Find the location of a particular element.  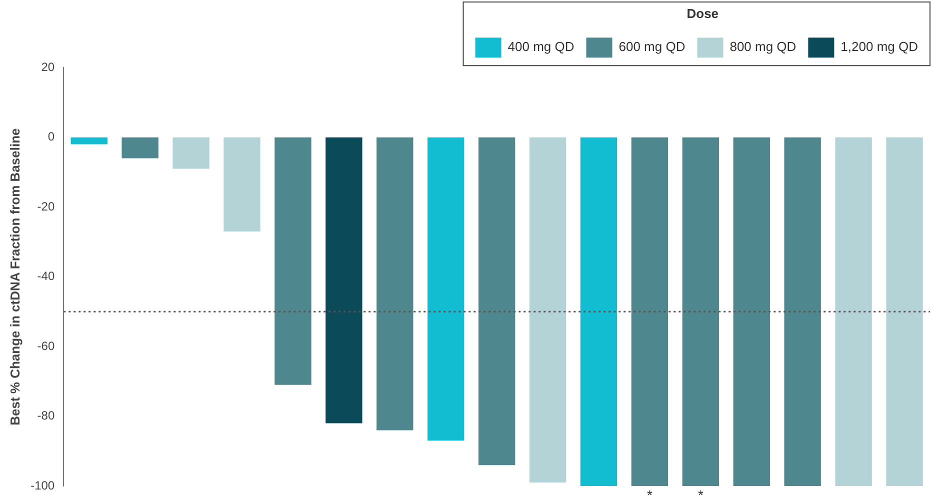

legend-label: 800 mg QD is located at coordinates (763, 46).